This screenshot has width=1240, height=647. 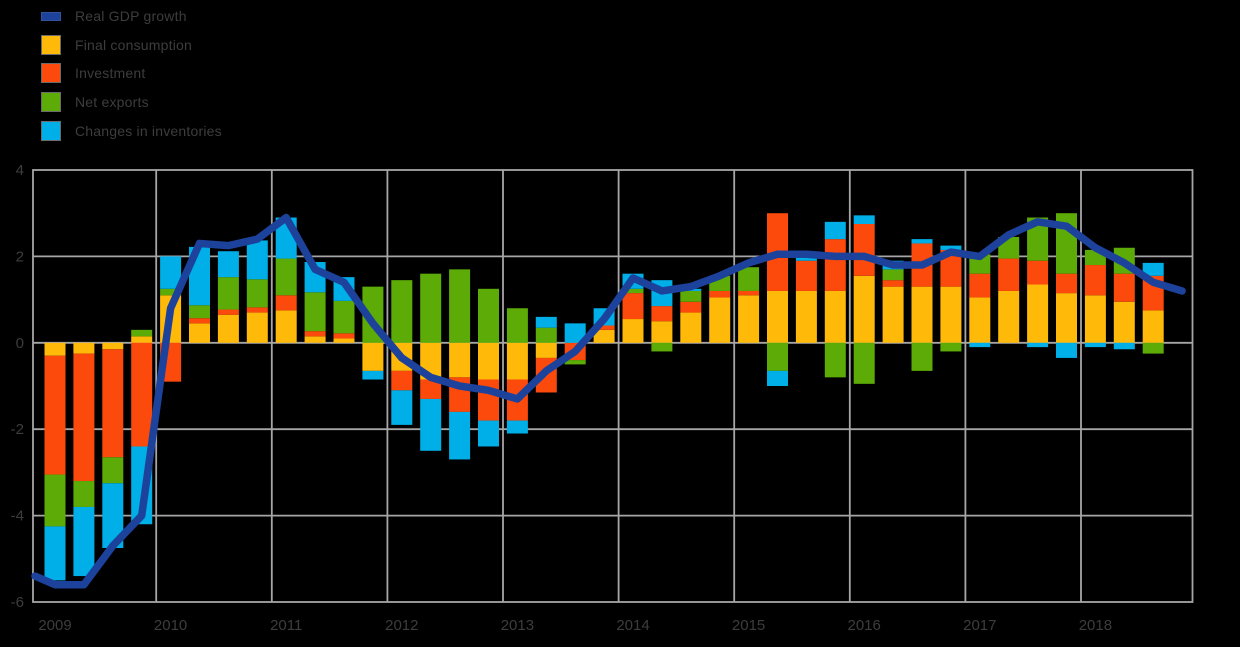 I want to click on legend-item-real-gdp: Real GDP growth, so click(x=131, y=16).